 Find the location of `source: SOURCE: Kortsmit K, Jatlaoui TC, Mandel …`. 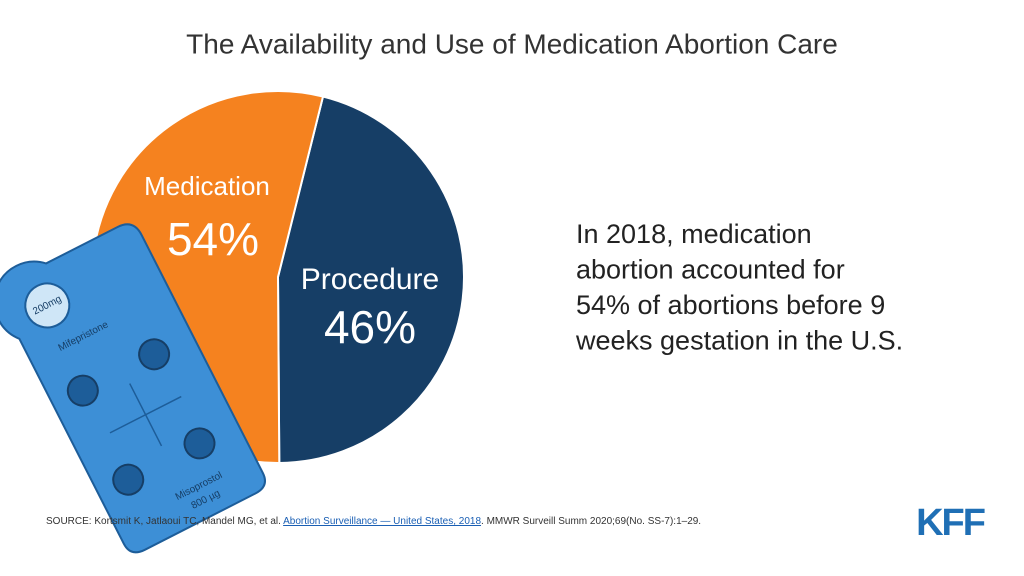

source: SOURCE: Kortsmit K, Jatlaoui TC, Mandel … is located at coordinates (373, 521).